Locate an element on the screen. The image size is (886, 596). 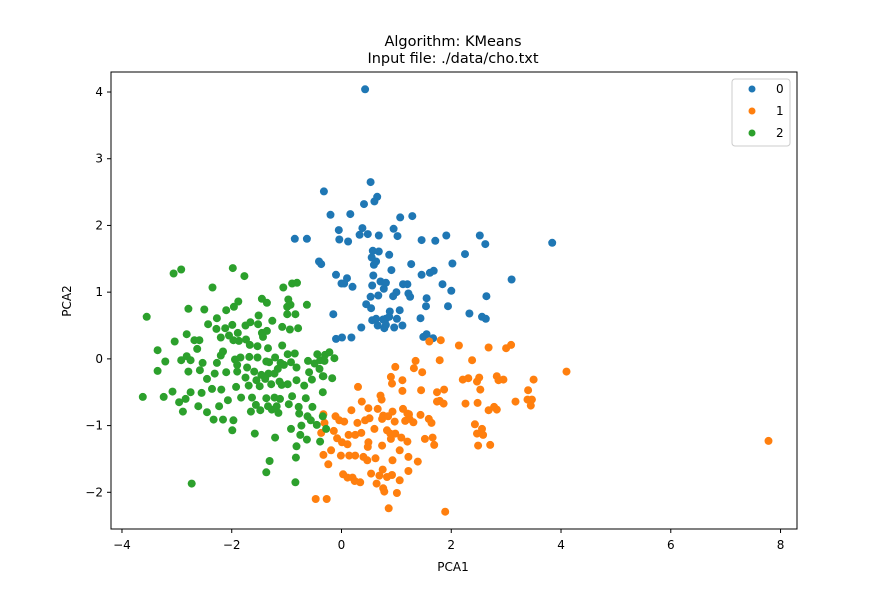
x-tick-label: 4 is located at coordinates (561, 545).